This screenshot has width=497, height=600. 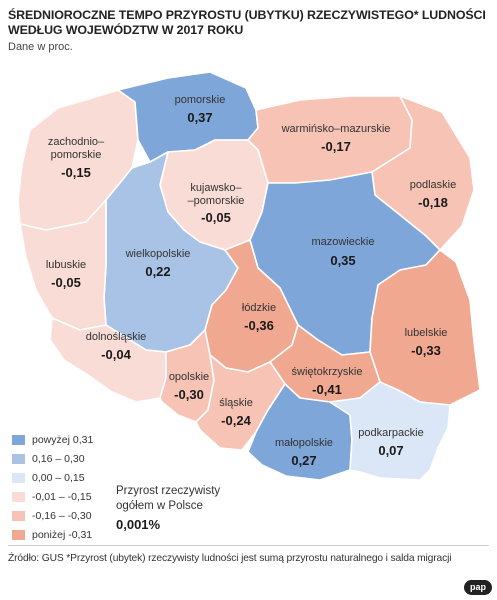 I want to click on legend-item: 0,00 – 0,15, so click(x=52, y=478).